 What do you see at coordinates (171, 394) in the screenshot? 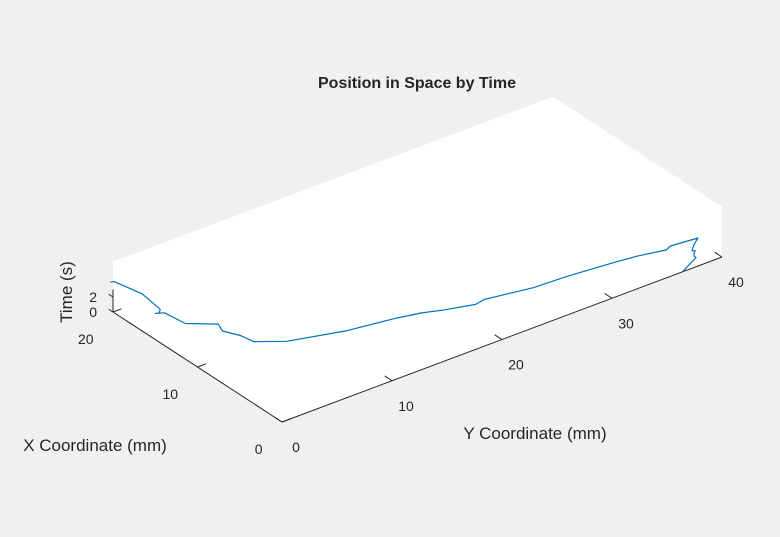
I see `x-tick-label: 10` at bounding box center [171, 394].